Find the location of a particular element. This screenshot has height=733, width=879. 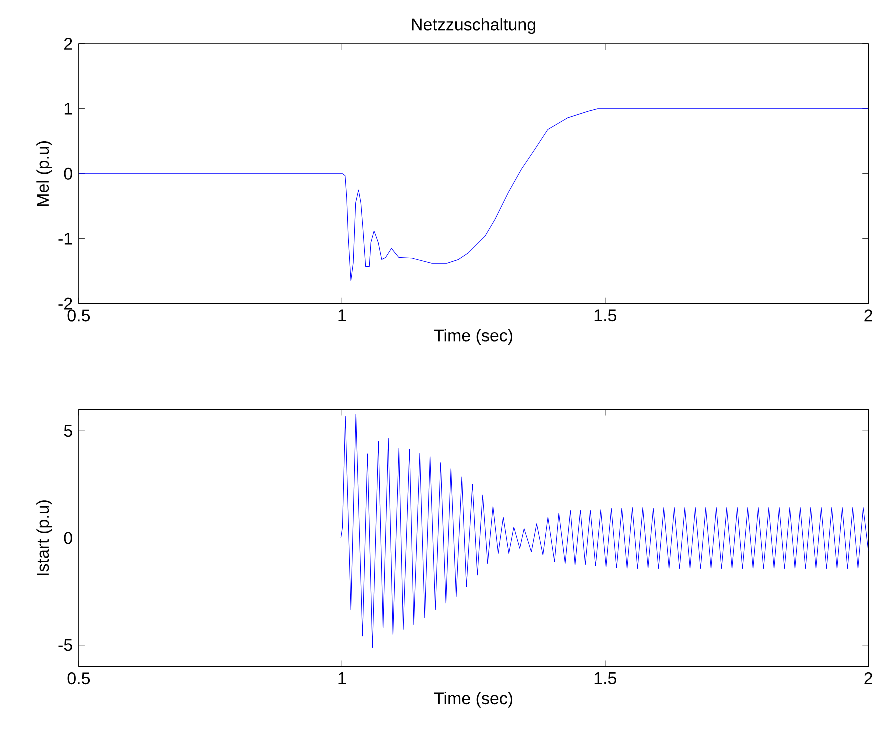

y-tick-label: -1 is located at coordinates (65, 239).